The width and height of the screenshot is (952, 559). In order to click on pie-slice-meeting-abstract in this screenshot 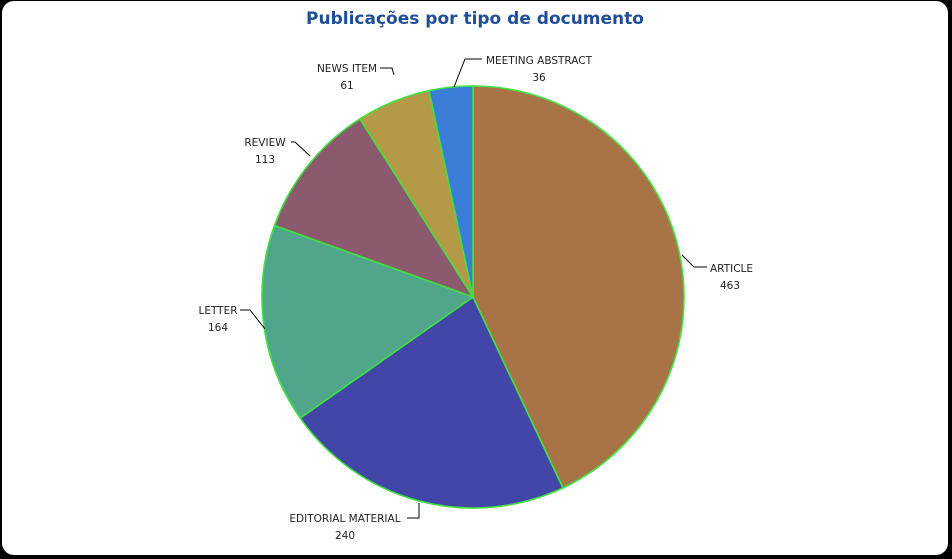, I will do `click(451, 191)`.